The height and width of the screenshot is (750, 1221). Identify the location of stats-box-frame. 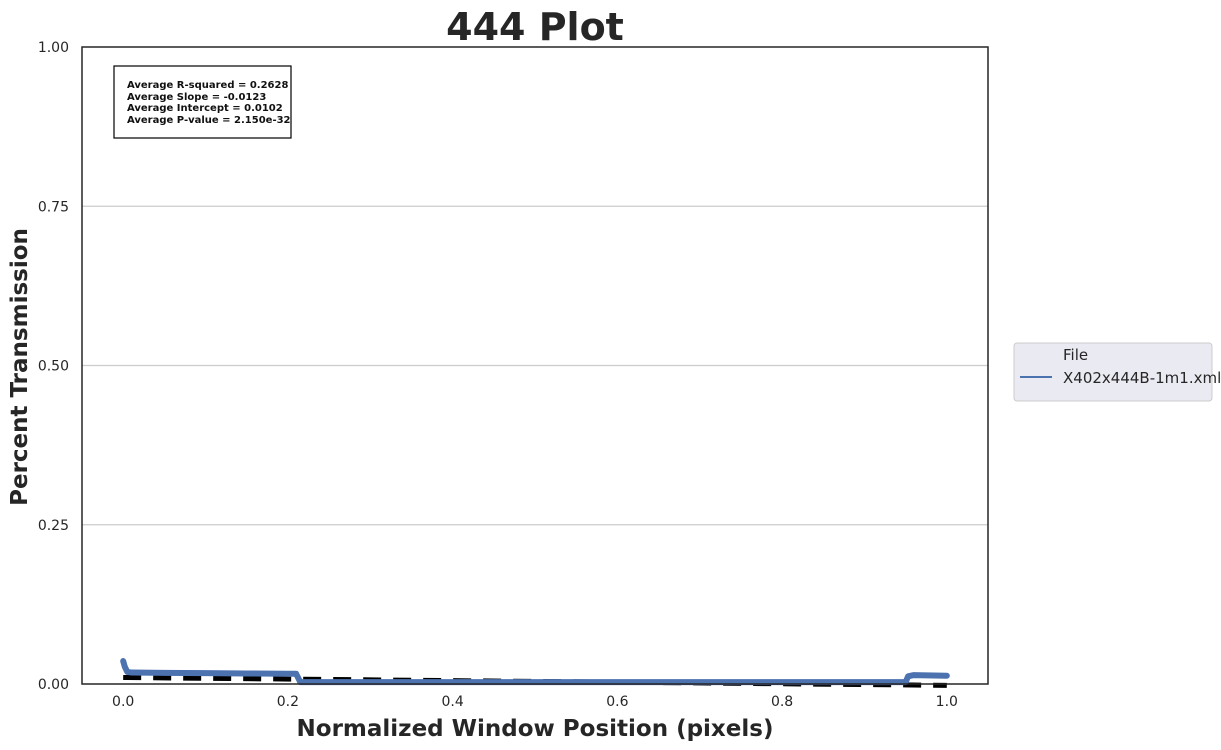
(202, 102).